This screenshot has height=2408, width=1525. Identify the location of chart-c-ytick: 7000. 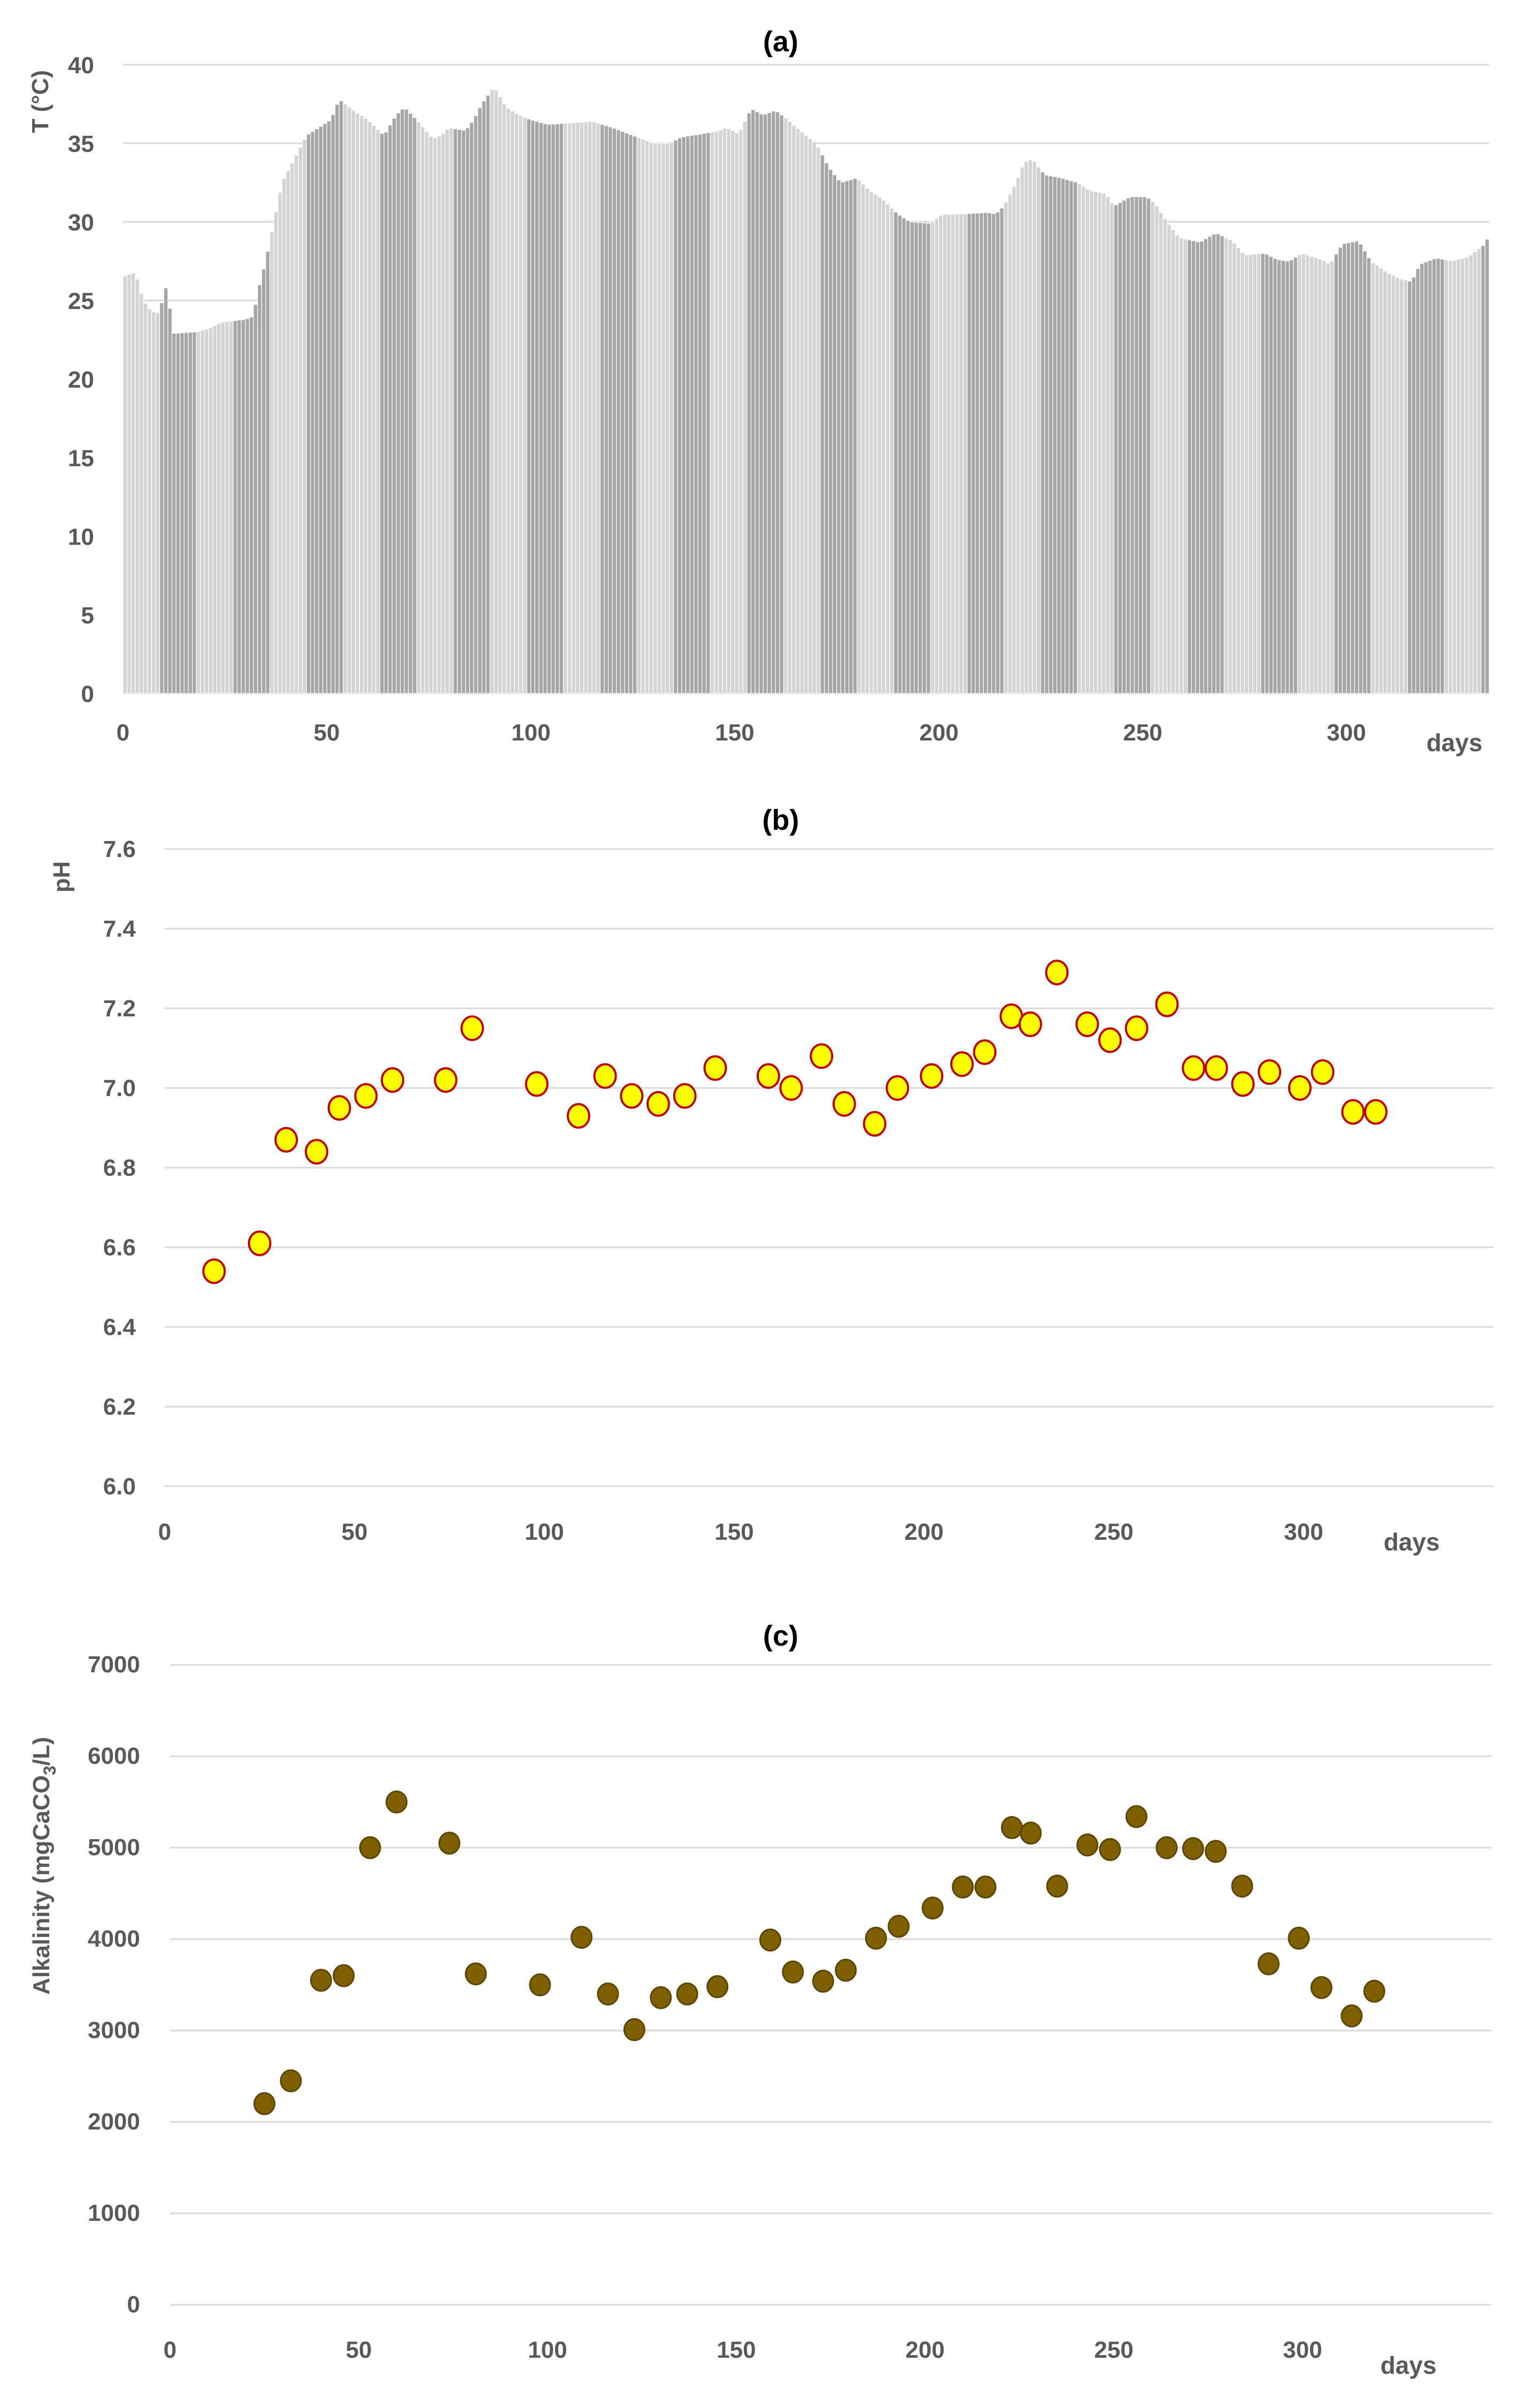
(114, 1664).